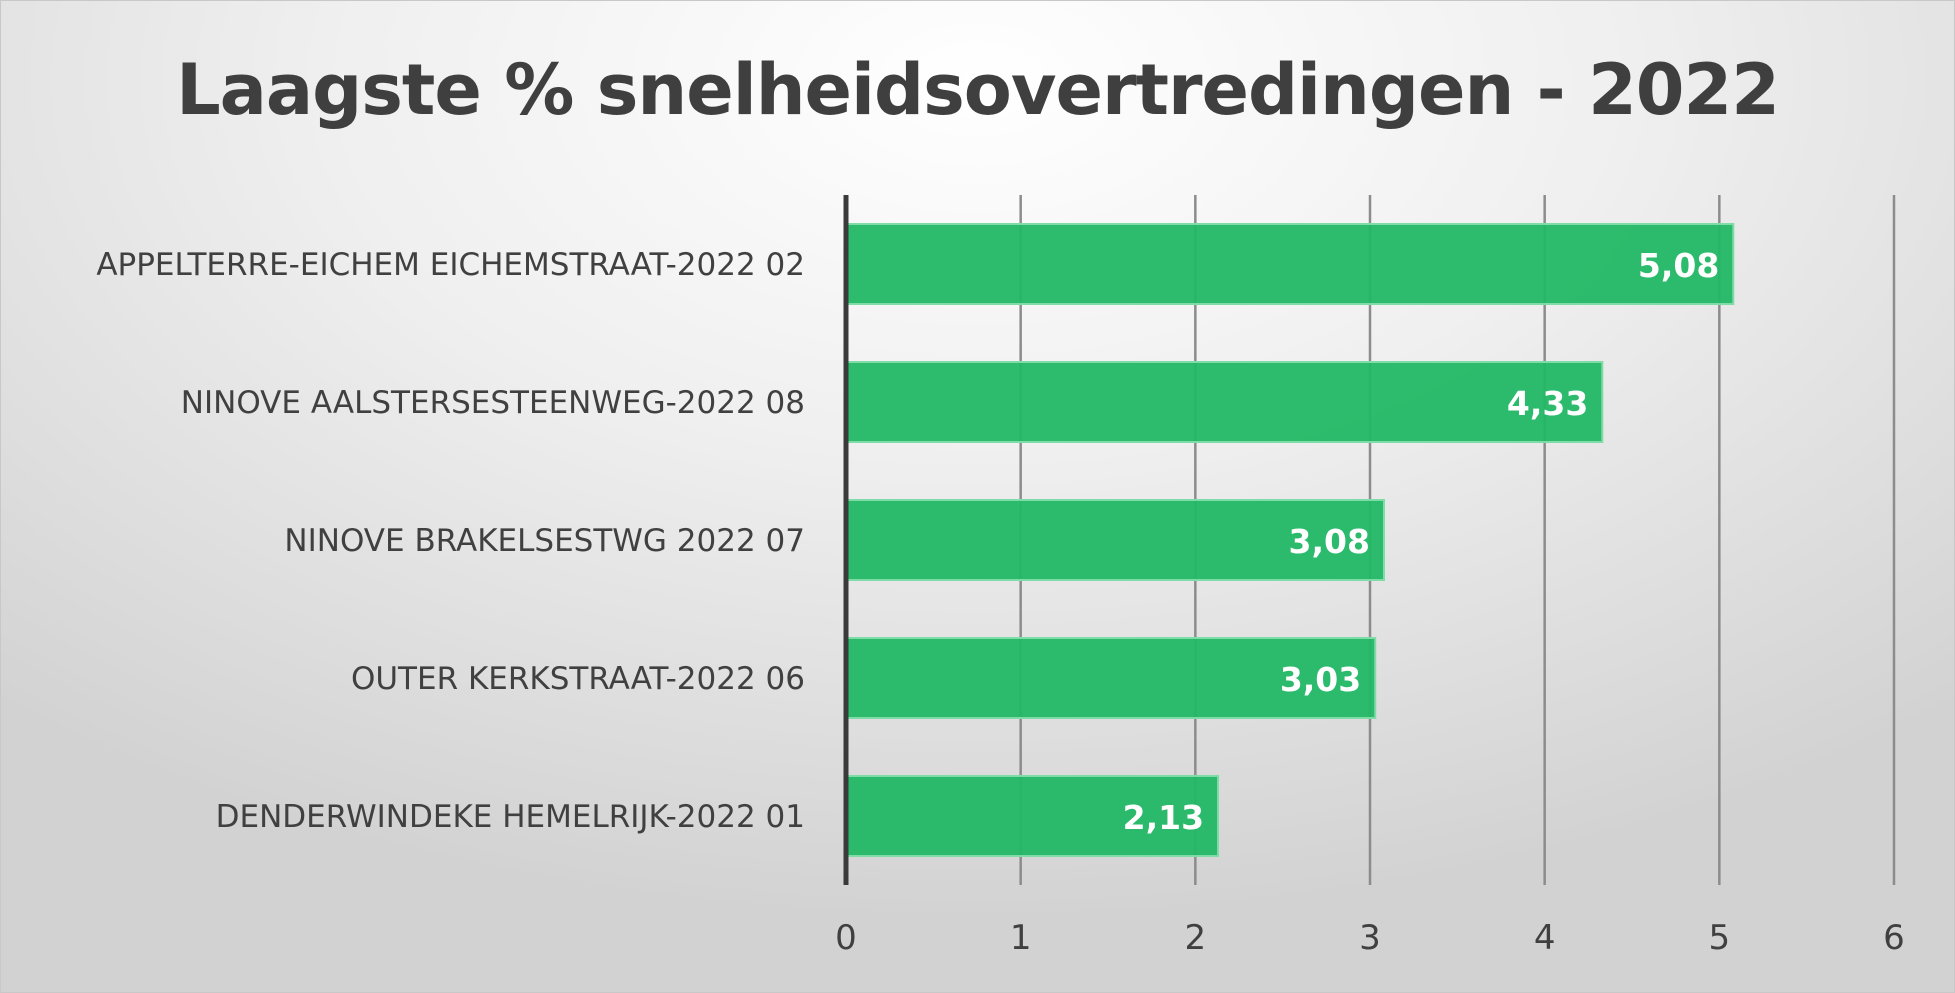 The width and height of the screenshot is (1955, 993). What do you see at coordinates (1894, 938) in the screenshot?
I see `x-tick-label: 6` at bounding box center [1894, 938].